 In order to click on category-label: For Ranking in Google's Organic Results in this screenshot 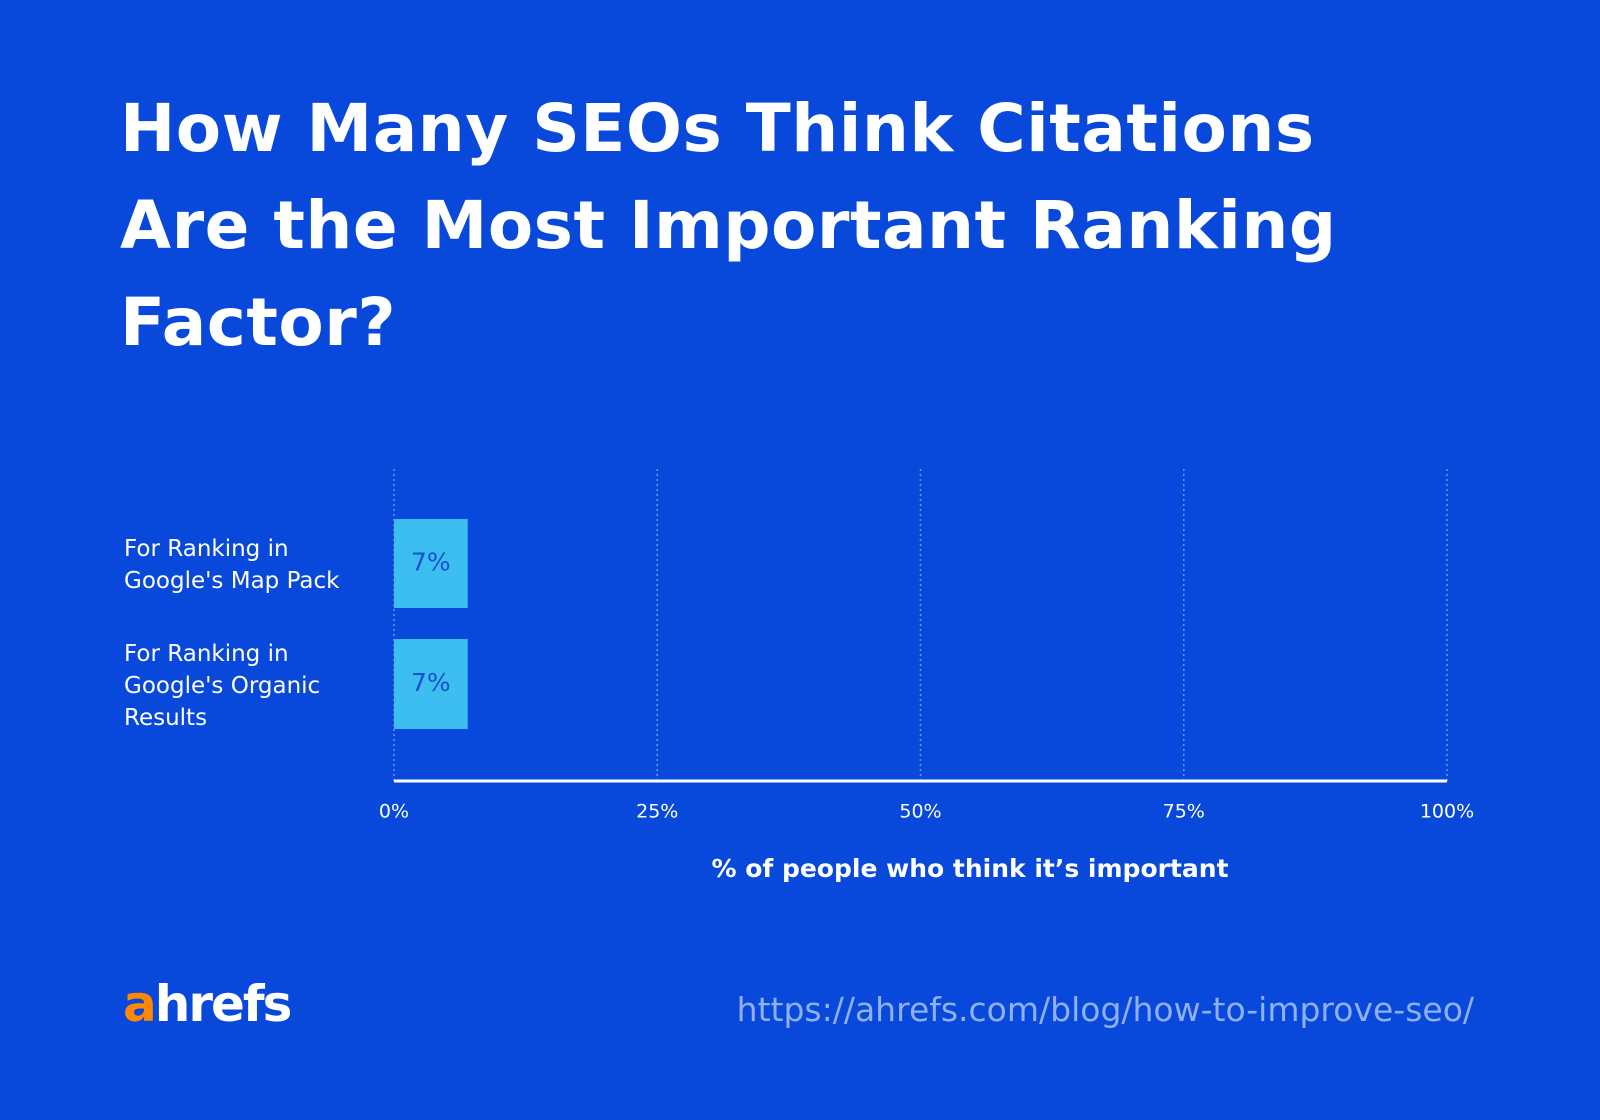, I will do `click(222, 686)`.